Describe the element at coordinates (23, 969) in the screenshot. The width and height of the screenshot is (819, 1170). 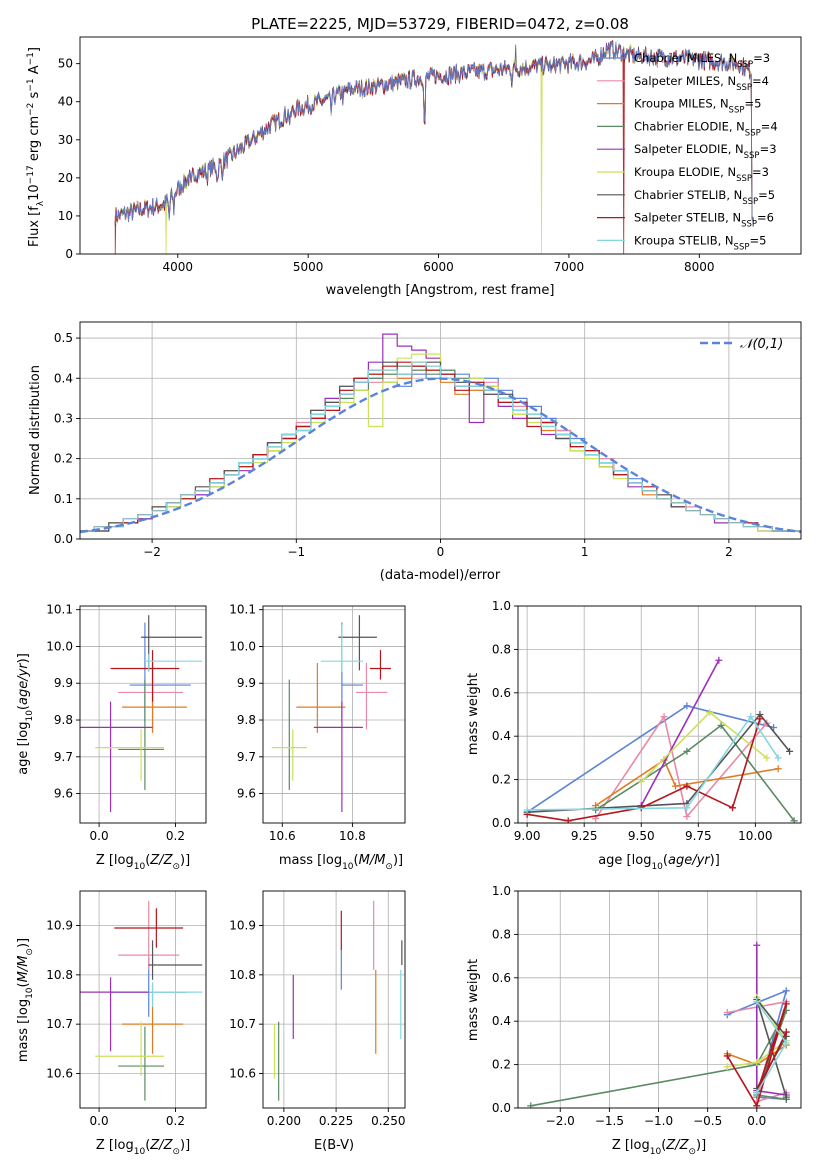
I see `y-axis-label-part: M/M` at that location.